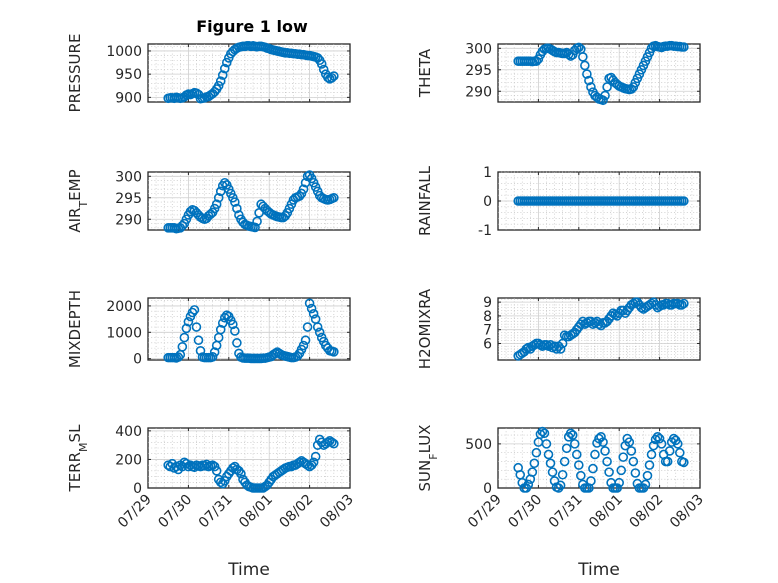  Describe the element at coordinates (78, 200) in the screenshot. I see `y-axis-label: AIRTEMP` at that location.